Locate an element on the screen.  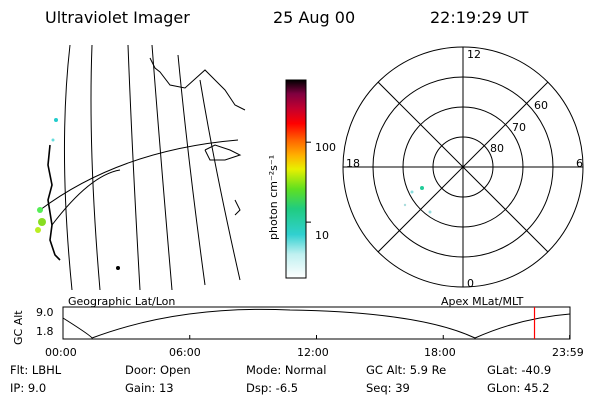
altitude-xtick-1800: 18:00 is located at coordinates (440, 352).